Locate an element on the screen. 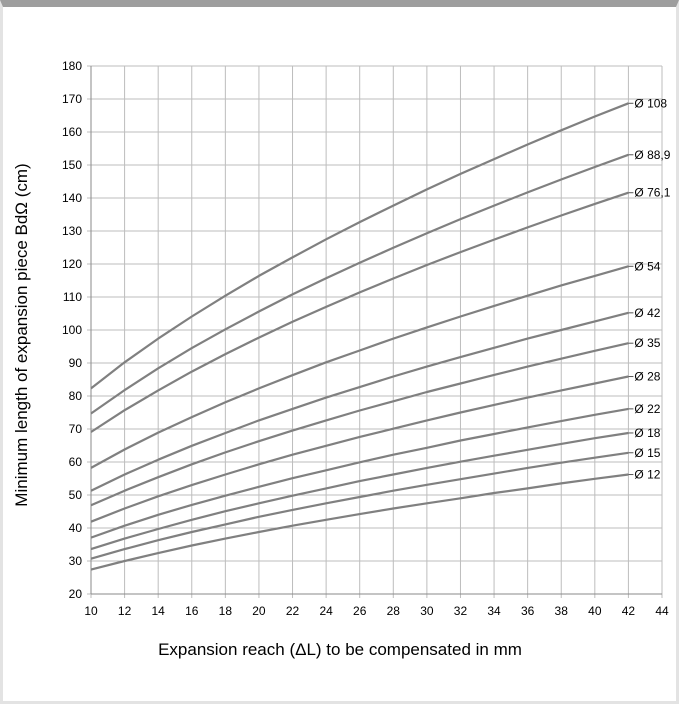  x-tick-label: 30 is located at coordinates (427, 611).